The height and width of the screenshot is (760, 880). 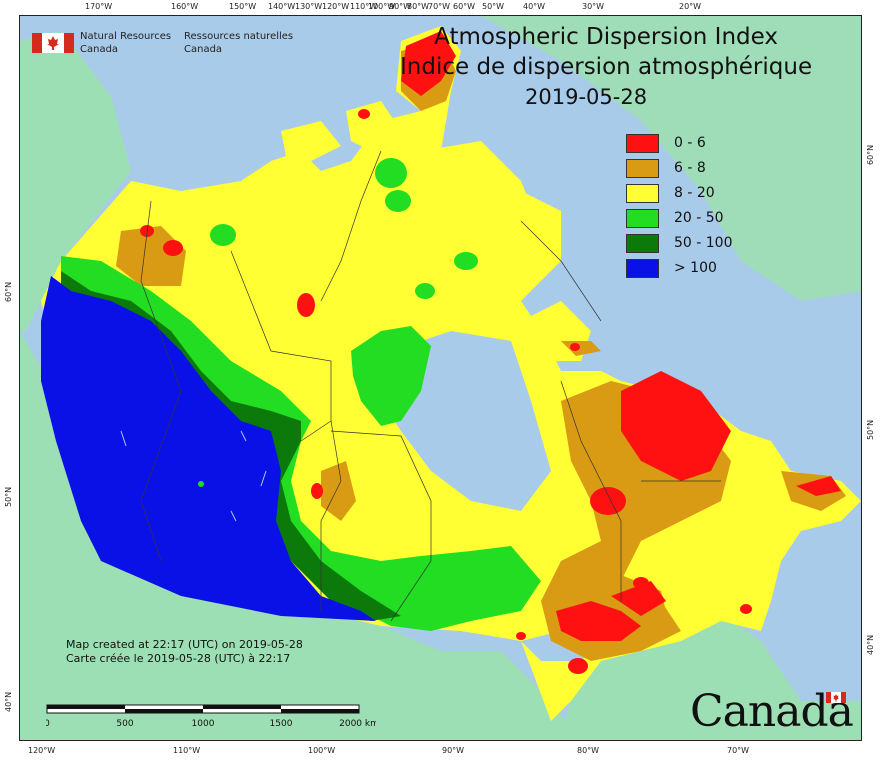 I want to click on scale-label: 500, so click(x=124, y=724).